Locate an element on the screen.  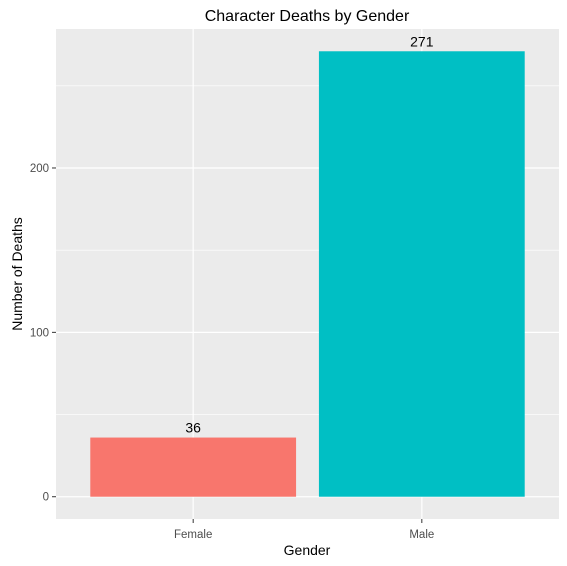
y-axis-title: Number of Deaths is located at coordinates (17, 274).